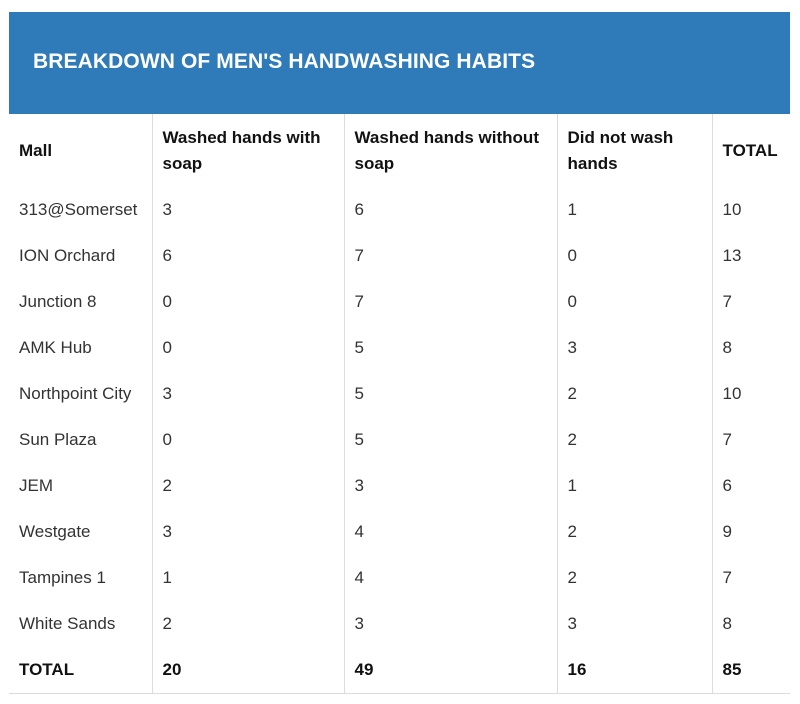 This screenshot has height=704, width=800. I want to click on table-row: Westgate 3 4 2 9, so click(399, 532).